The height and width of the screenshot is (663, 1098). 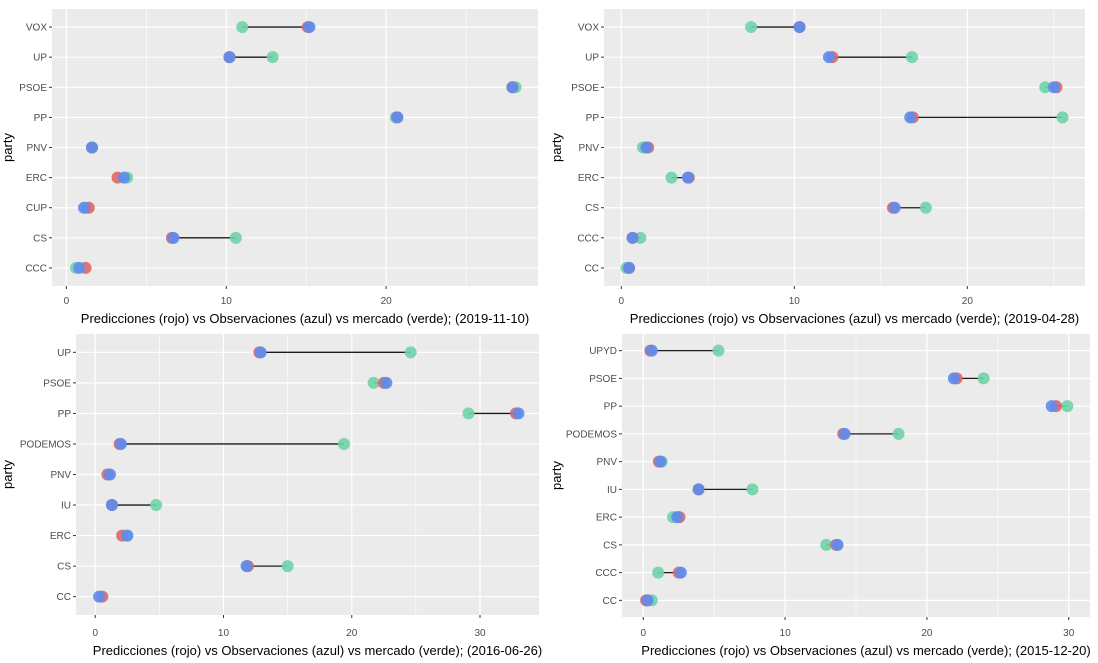 What do you see at coordinates (603, 351) in the screenshot?
I see `party-label: UPYD` at bounding box center [603, 351].